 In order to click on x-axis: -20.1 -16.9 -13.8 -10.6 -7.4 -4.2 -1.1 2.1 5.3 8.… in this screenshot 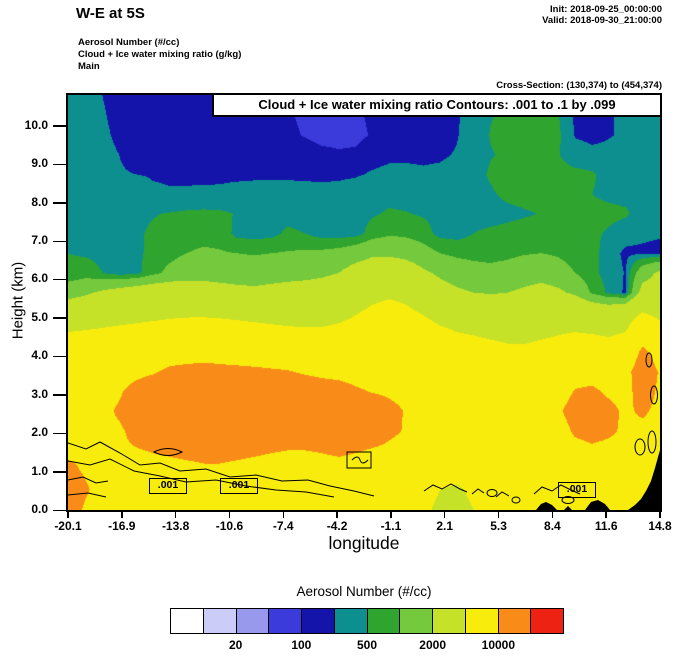, I will do `click(363, 532)`.